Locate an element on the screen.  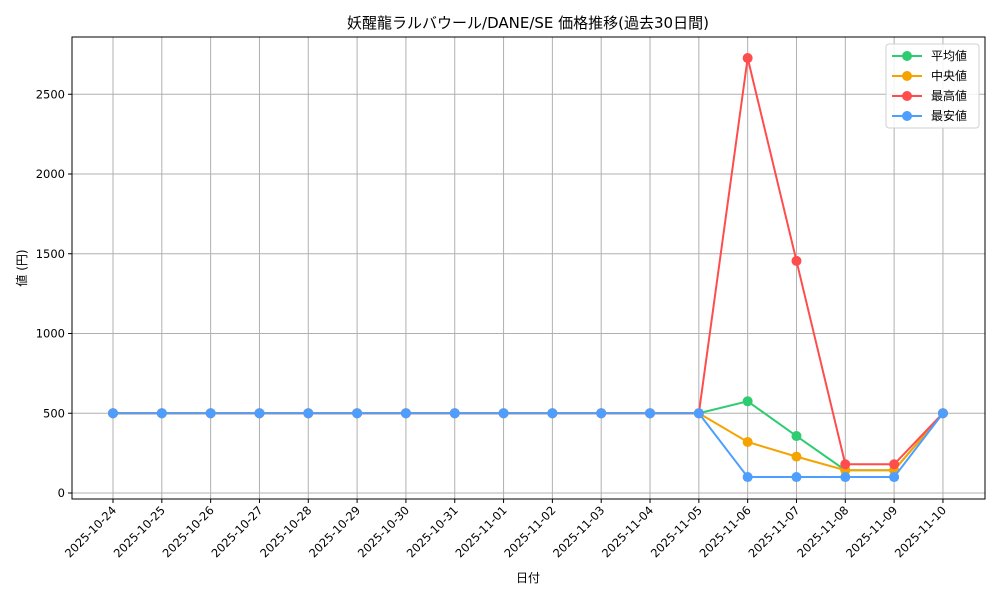
x-tick-label: 2025-10-29 is located at coordinates (334, 531).